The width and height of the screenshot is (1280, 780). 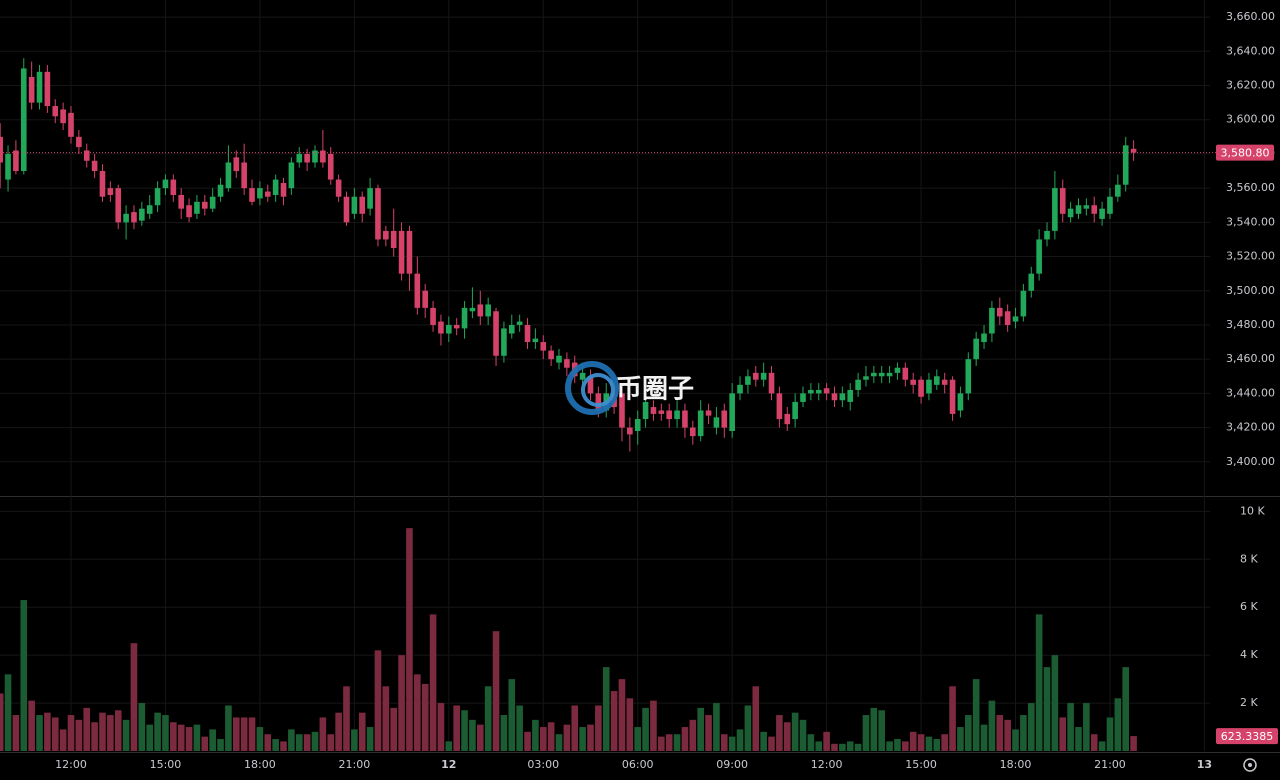 I want to click on settings-ring, so click(x=1250, y=765).